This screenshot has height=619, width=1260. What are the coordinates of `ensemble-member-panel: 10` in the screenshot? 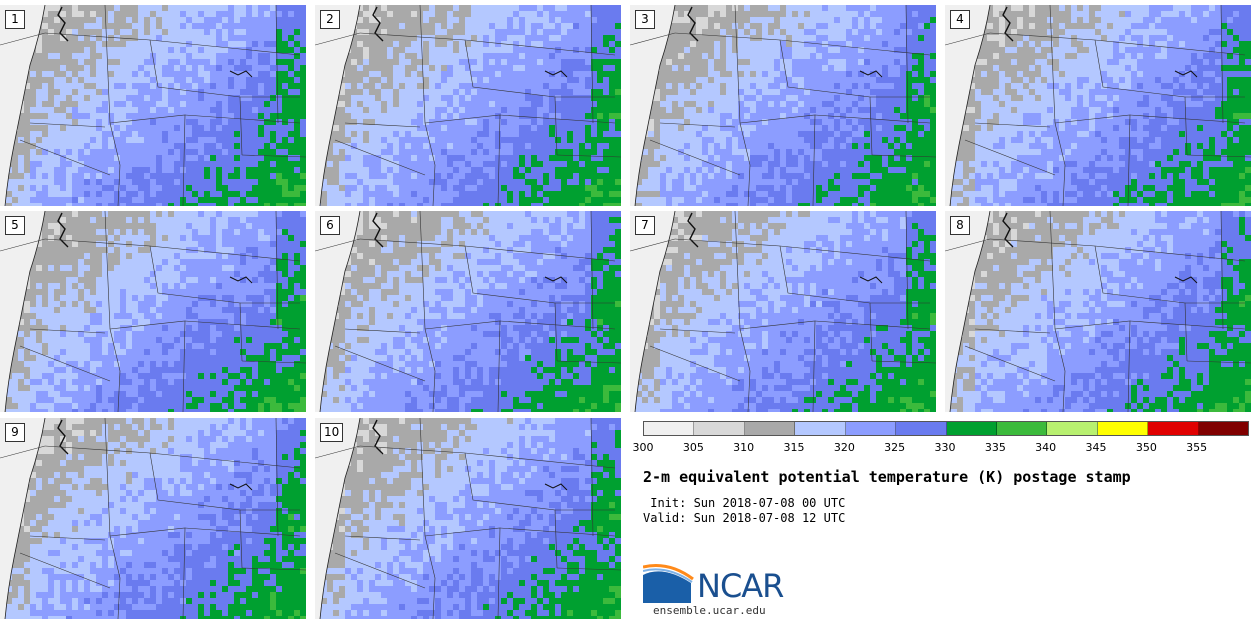 It's located at (468, 518).